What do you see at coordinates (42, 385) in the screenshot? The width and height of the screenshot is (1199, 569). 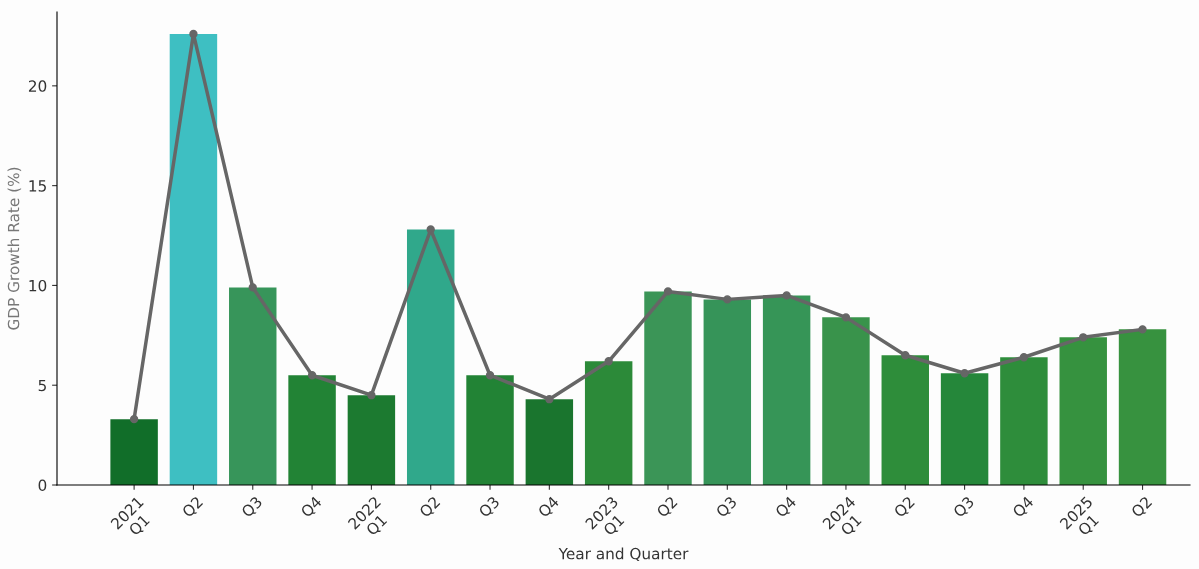 I see `y-tick-label: 5` at bounding box center [42, 385].